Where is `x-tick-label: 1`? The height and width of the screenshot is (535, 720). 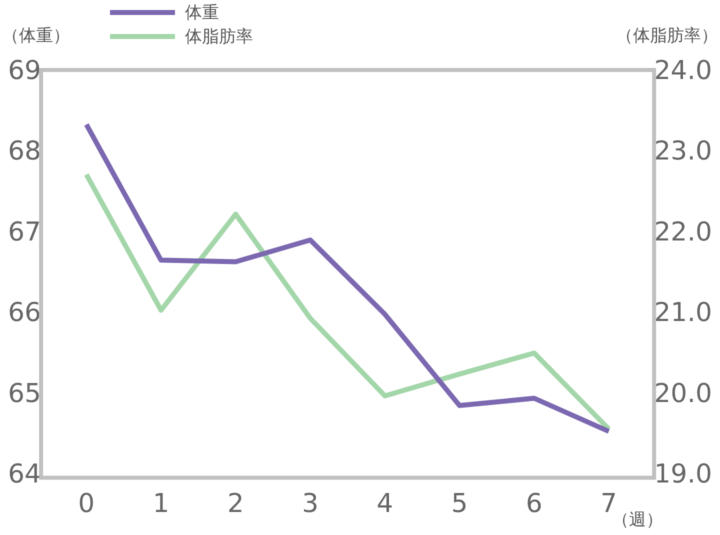
x-tick-label: 1 is located at coordinates (161, 504).